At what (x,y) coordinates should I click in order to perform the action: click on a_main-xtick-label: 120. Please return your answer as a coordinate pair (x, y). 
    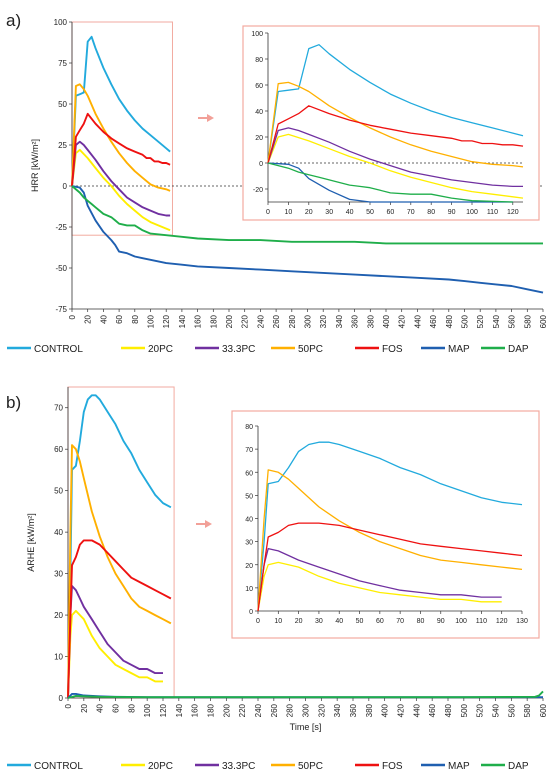
    Looking at the image, I should click on (166, 321).